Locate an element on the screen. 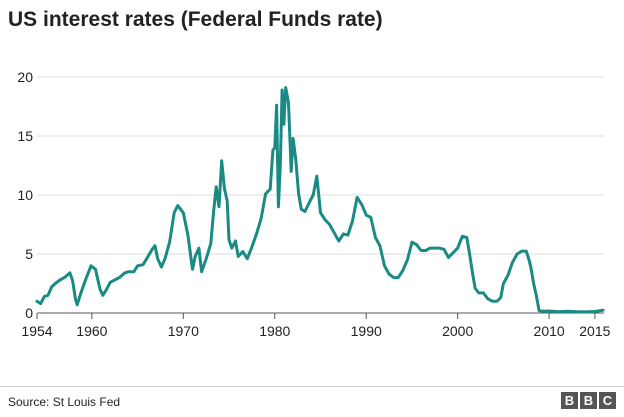 Image resolution: width=624 pixels, height=417 pixels. y-tick-label-4: 20 is located at coordinates (25, 77).